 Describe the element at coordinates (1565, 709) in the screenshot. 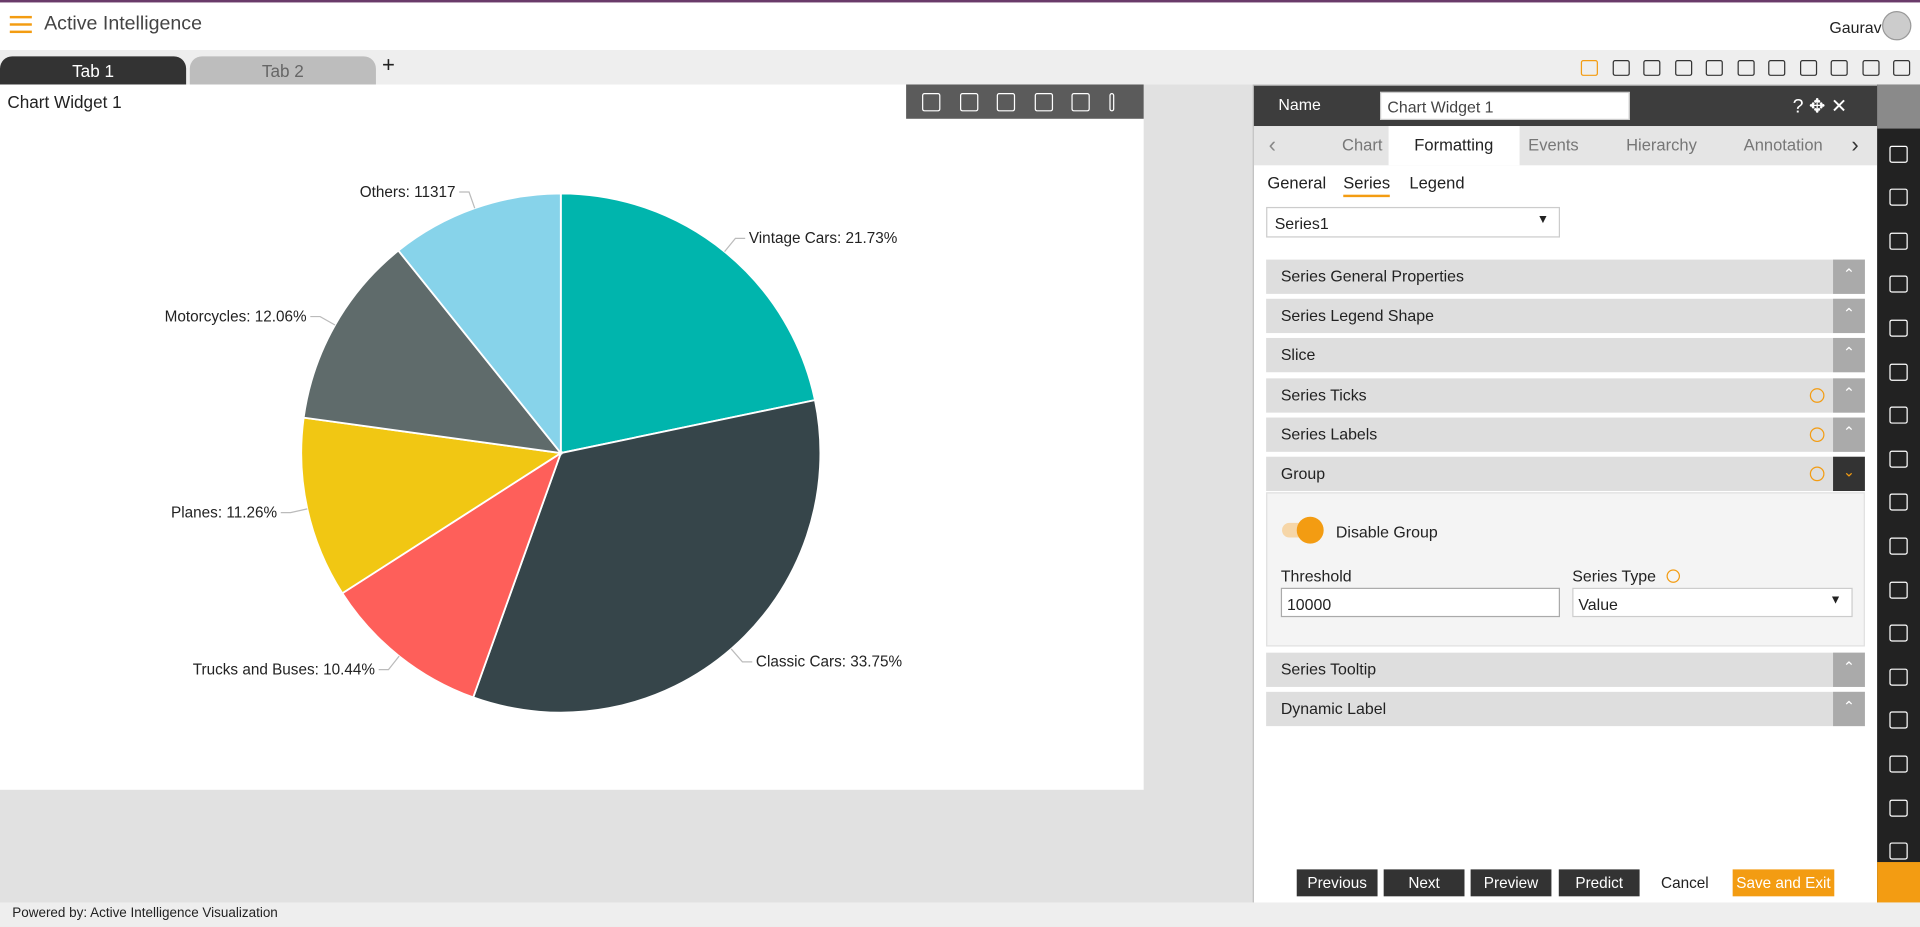

I see `section-header: Dynamic Label ⌃` at that location.